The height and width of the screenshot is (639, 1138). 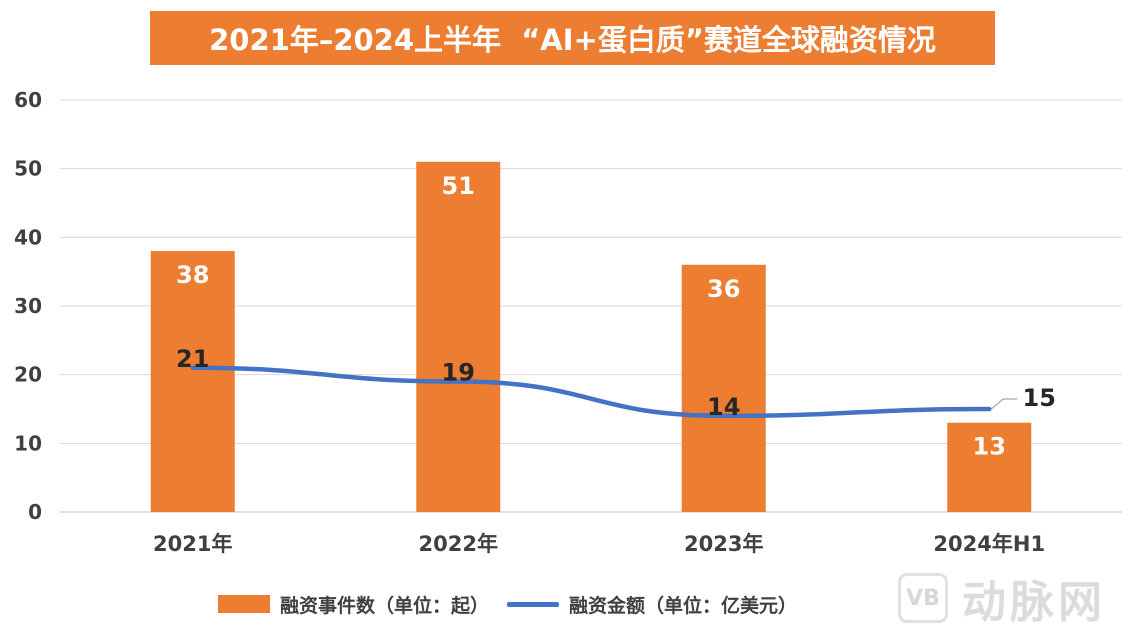 What do you see at coordinates (28, 306) in the screenshot?
I see `y-tick-label: 30` at bounding box center [28, 306].